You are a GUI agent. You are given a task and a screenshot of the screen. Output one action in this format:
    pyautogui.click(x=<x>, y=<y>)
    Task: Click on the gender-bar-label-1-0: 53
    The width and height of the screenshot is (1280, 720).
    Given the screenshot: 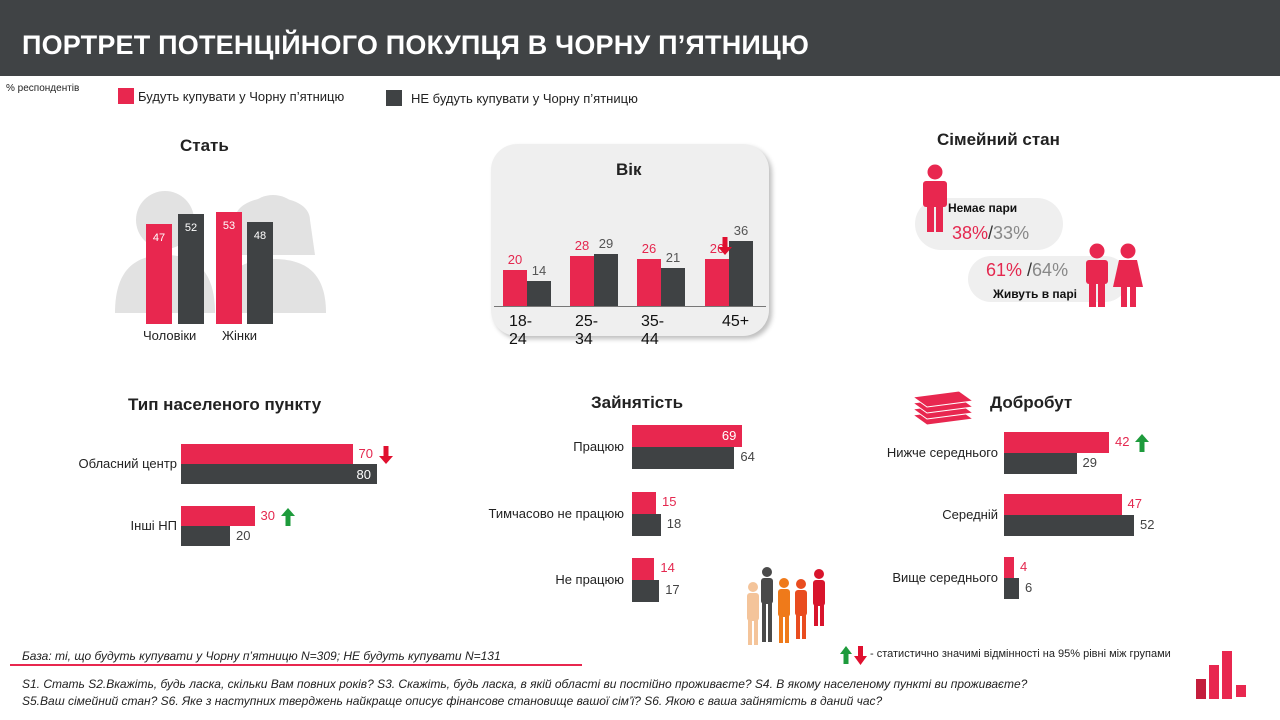 What is the action you would take?
    pyautogui.click(x=229, y=225)
    